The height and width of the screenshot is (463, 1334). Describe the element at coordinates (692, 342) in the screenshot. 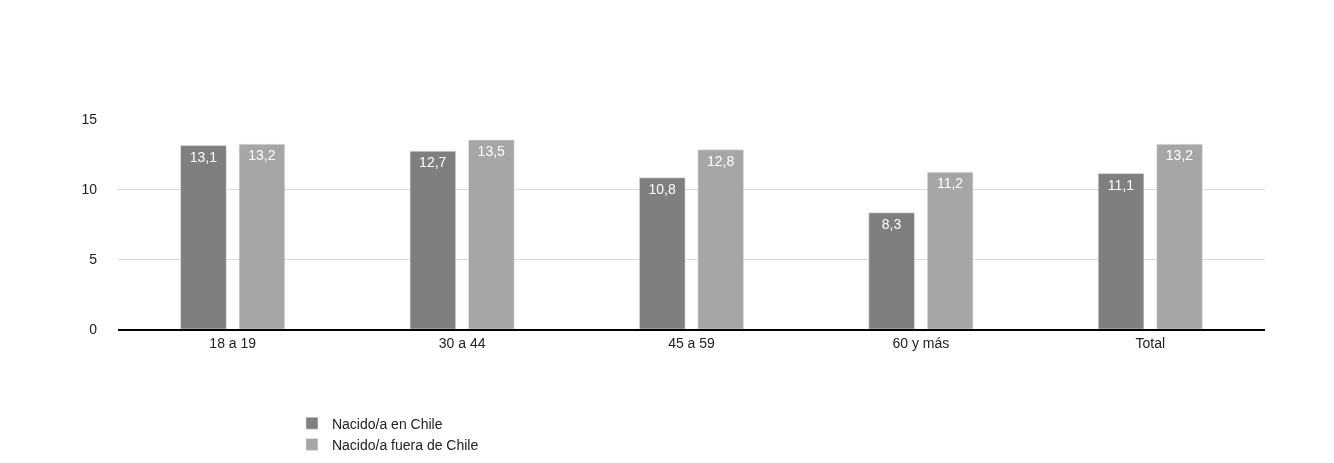

I see `x-tick-label: 45 a 59` at that location.